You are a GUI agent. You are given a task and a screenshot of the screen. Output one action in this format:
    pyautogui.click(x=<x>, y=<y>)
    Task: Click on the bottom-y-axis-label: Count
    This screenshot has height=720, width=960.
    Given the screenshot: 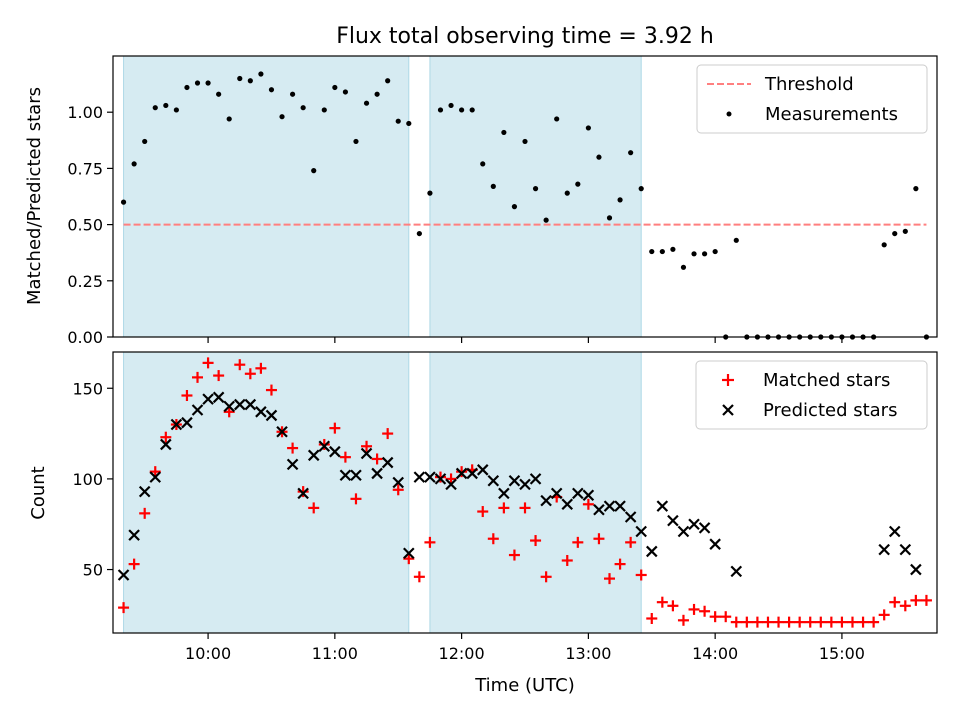 What is the action you would take?
    pyautogui.click(x=38, y=492)
    